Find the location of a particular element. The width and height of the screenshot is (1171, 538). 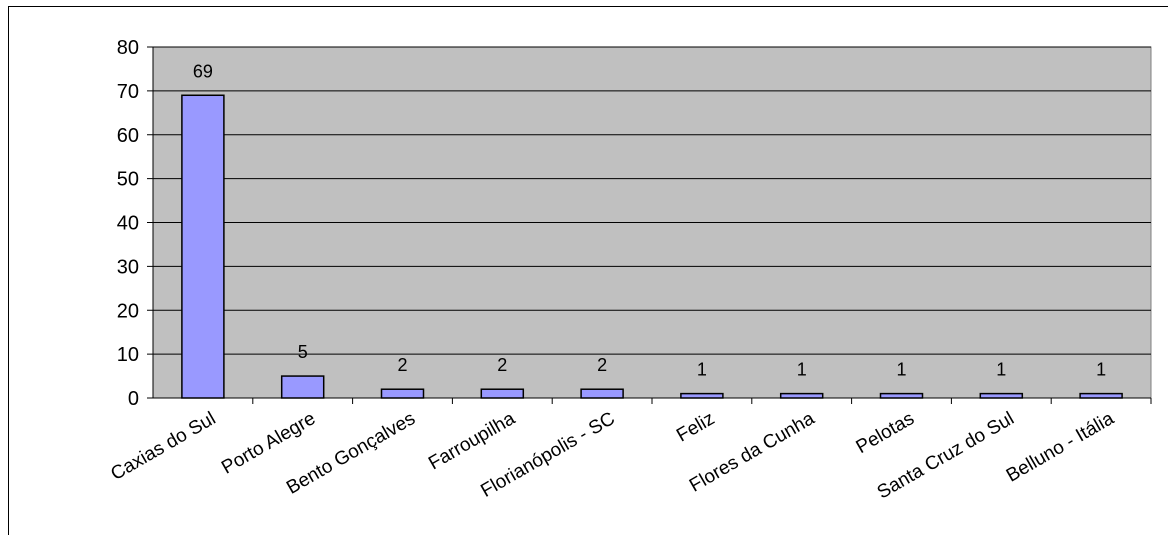

category-label: Belluno - Itália is located at coordinates (1060, 447).